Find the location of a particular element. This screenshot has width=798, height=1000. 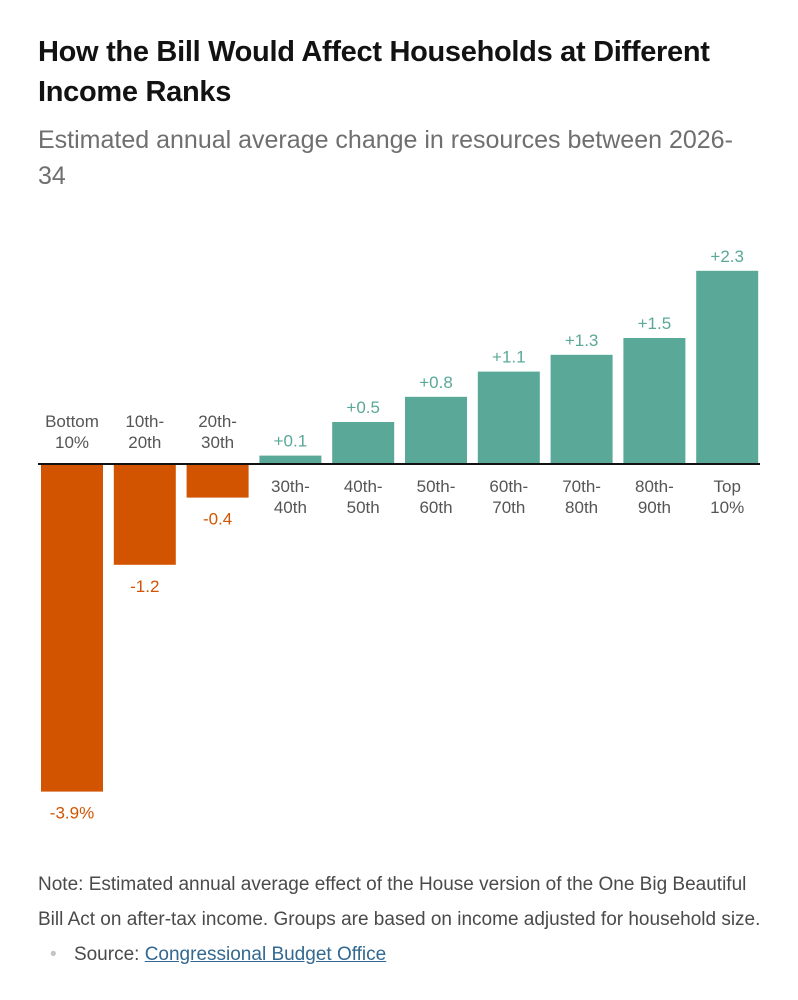

value-label-5: +0.5 is located at coordinates (363, 407).